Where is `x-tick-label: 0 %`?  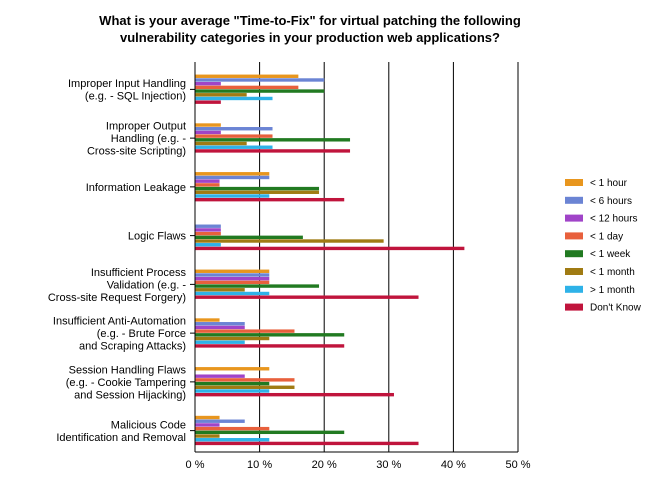
x-tick-label: 0 % is located at coordinates (195, 465).